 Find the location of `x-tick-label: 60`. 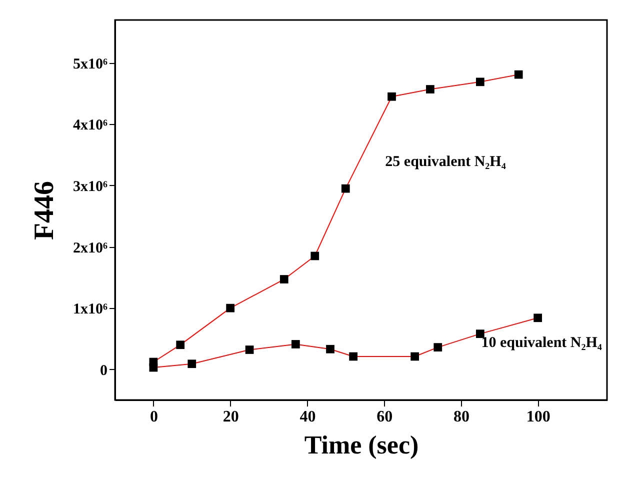

x-tick-label: 60 is located at coordinates (384, 417).